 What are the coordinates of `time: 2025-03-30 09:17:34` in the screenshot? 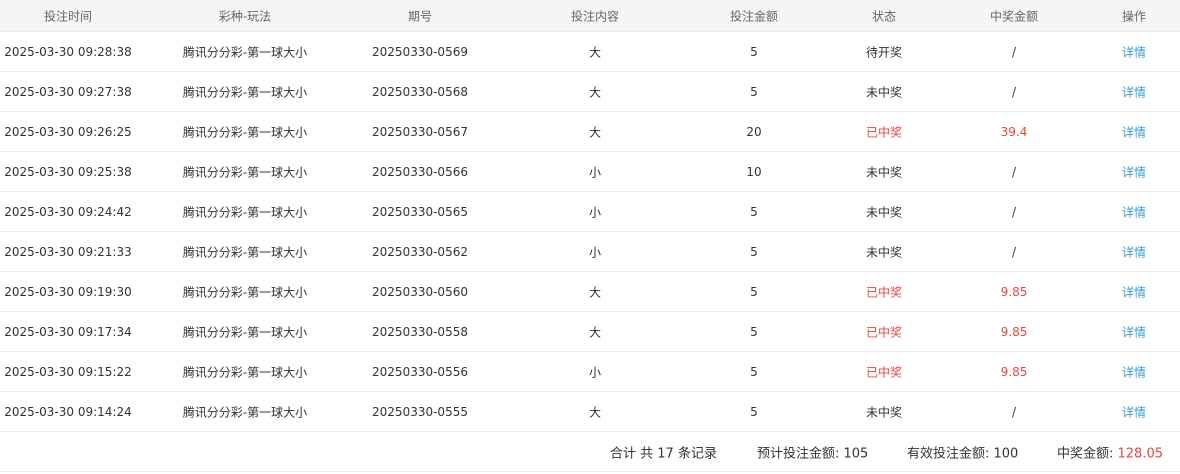 It's located at (68, 331).